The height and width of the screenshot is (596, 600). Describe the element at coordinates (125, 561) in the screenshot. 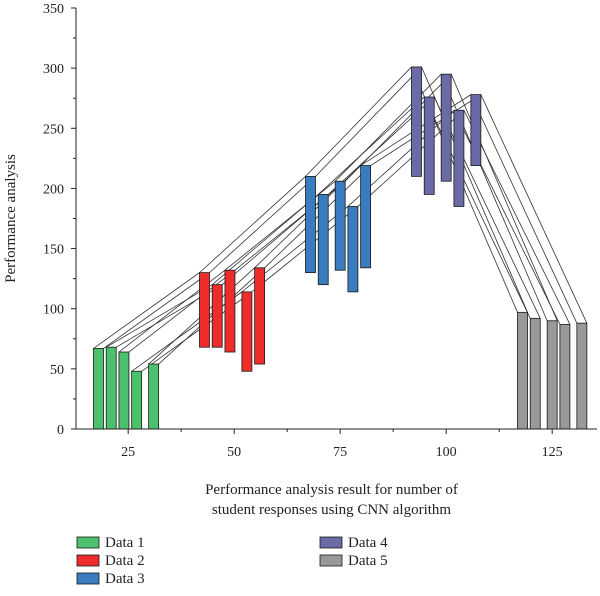

I see `legend-label-data-2: Data 2` at that location.